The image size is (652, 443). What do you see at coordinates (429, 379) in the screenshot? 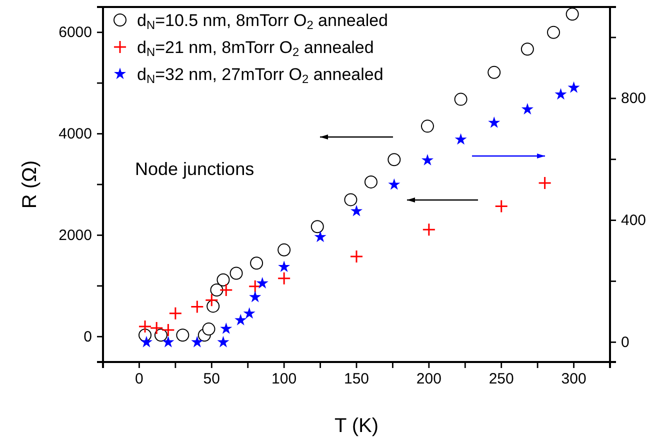
I see `x-tick-label: 200` at bounding box center [429, 379].